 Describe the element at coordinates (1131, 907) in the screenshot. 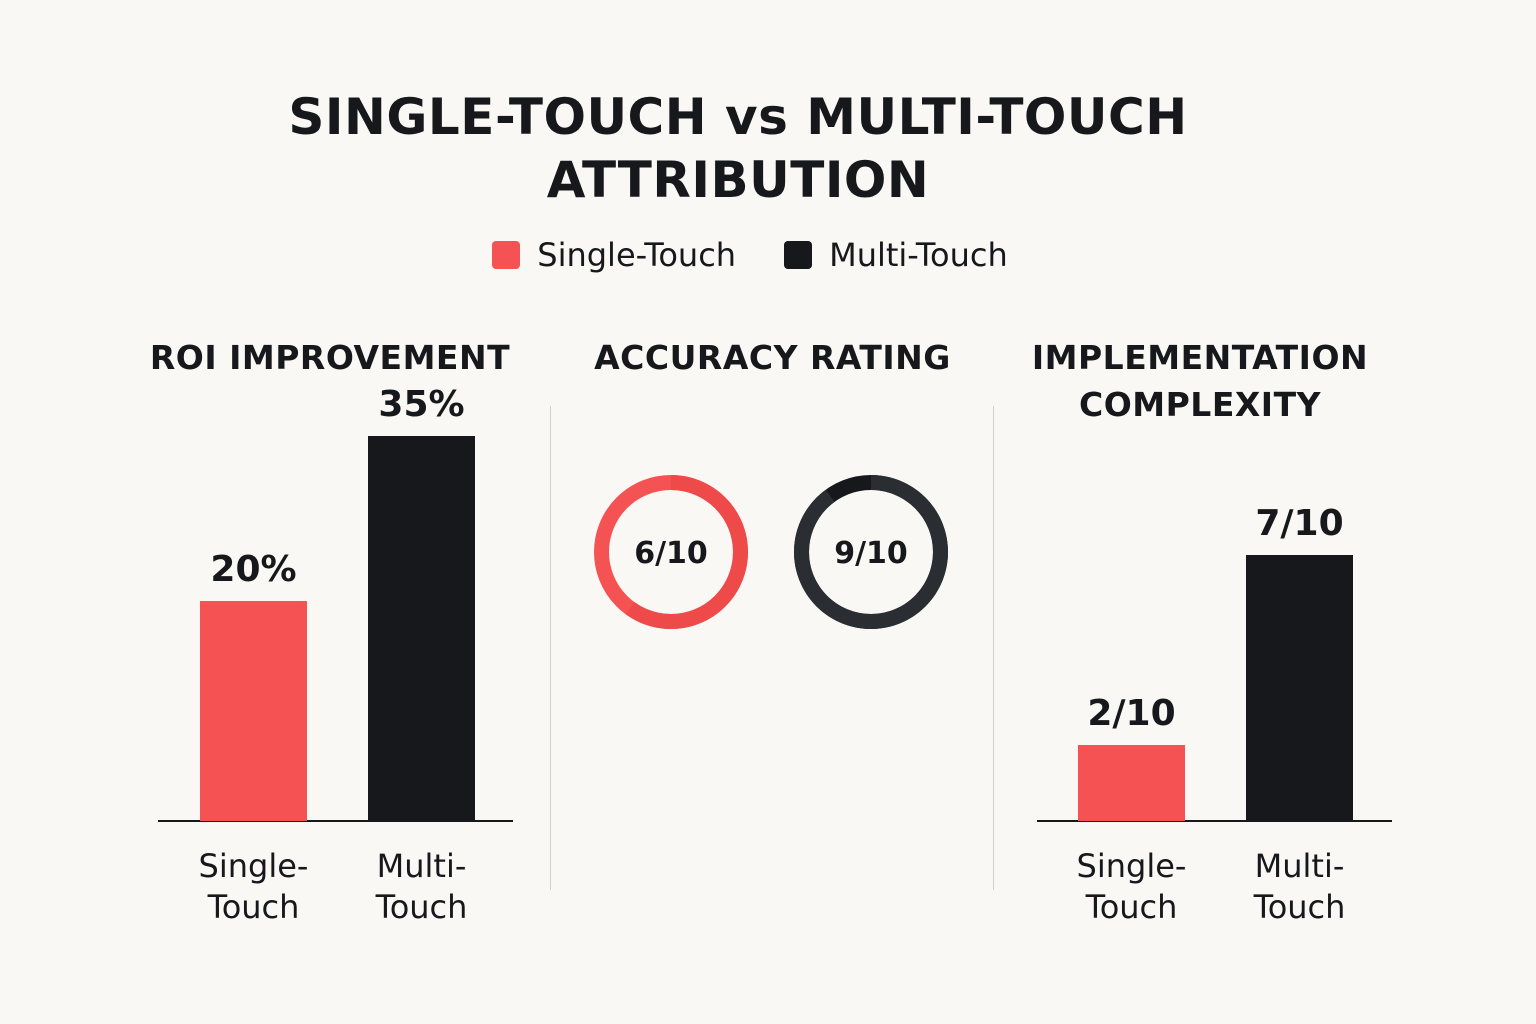

I see `complexity-tick-label-0-1: Touch` at that location.